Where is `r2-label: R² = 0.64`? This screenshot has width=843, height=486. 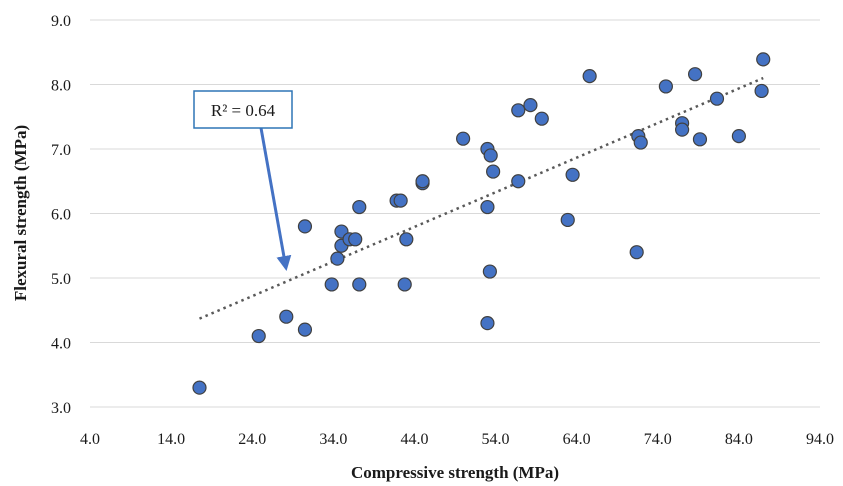
r2-label: R² = 0.64 is located at coordinates (243, 110).